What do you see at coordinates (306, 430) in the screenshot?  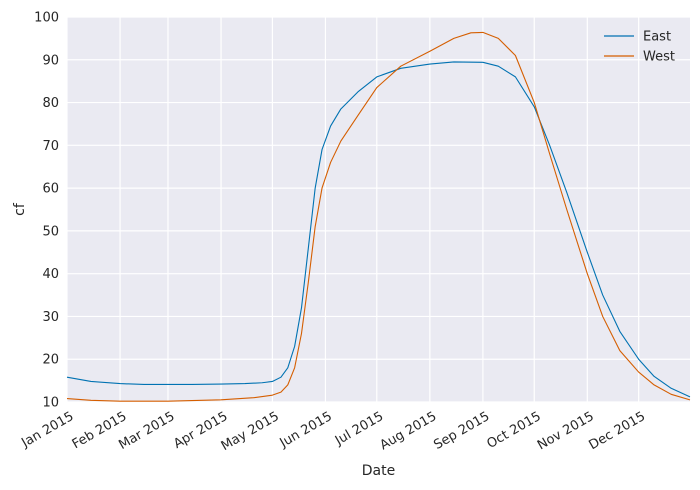 I see `x-tick-label: Jun 2015` at bounding box center [306, 430].